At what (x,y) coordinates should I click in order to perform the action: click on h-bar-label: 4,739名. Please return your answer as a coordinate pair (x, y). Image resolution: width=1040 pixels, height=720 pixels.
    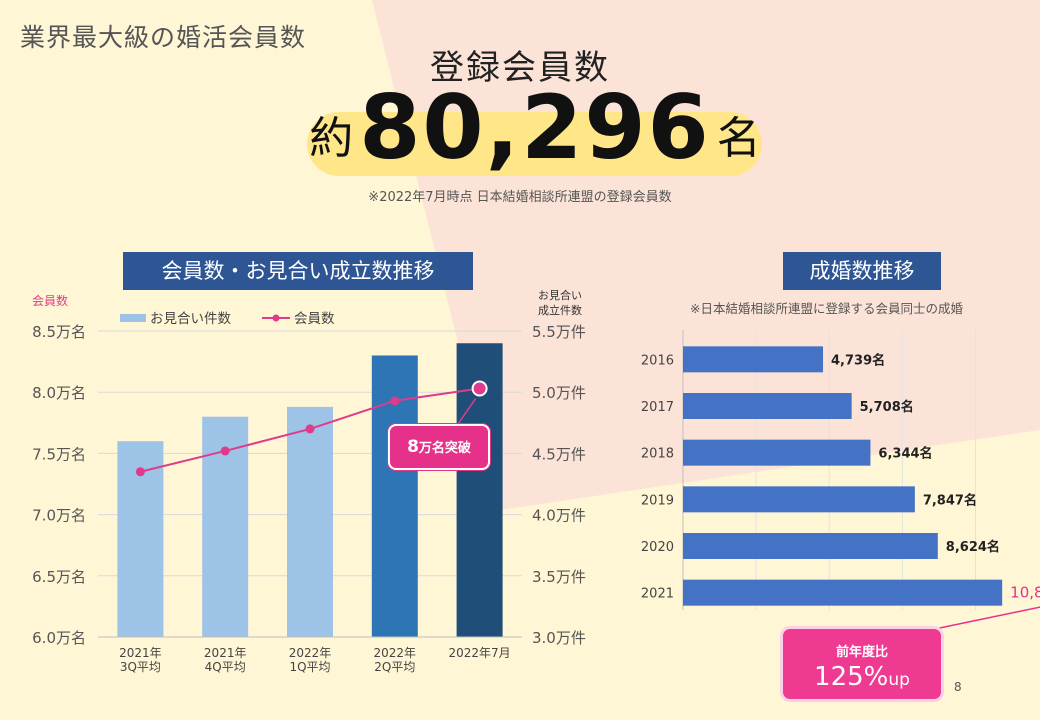
    Looking at the image, I should click on (858, 360).